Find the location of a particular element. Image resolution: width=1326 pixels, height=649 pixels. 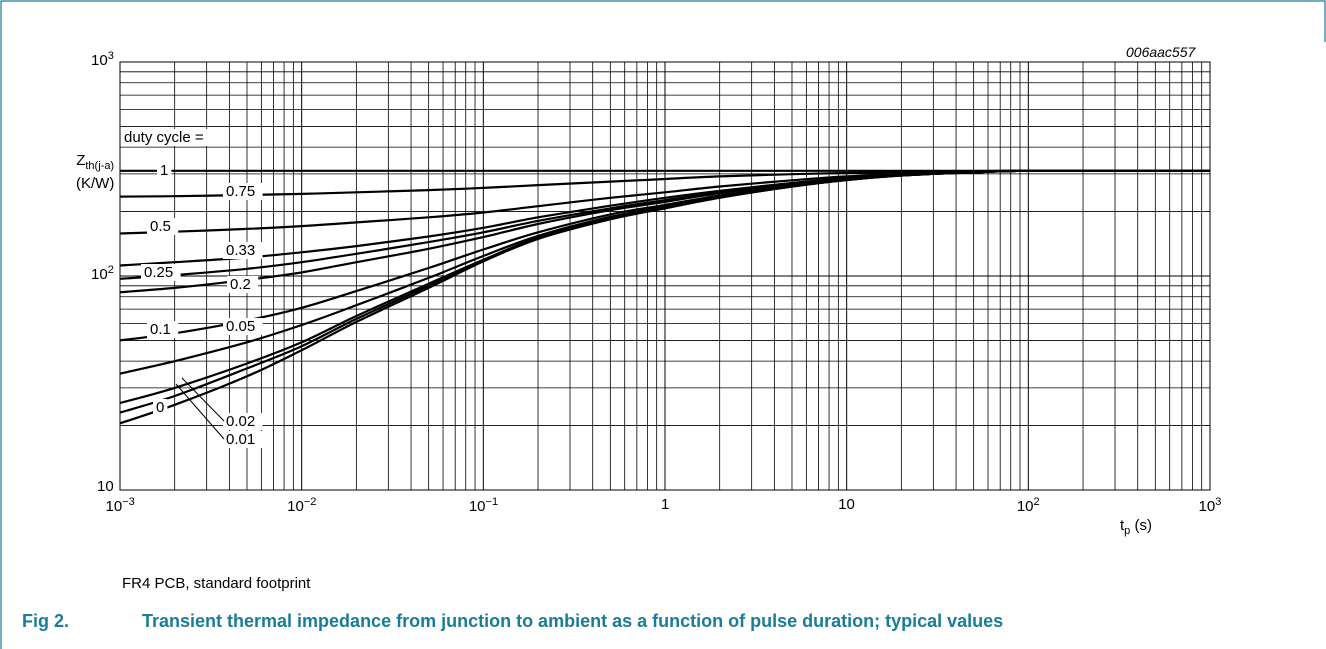

y-tick-label: 10 is located at coordinates (105, 486).